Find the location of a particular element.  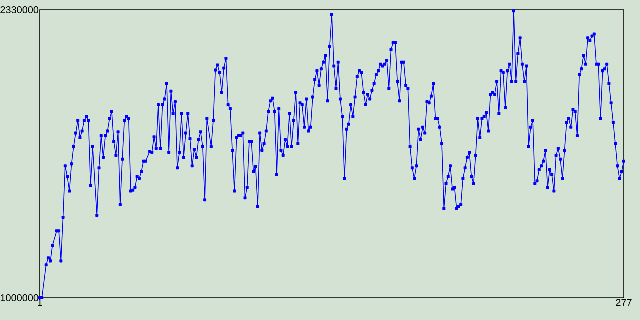

x-tick-label: 277 is located at coordinates (624, 302).